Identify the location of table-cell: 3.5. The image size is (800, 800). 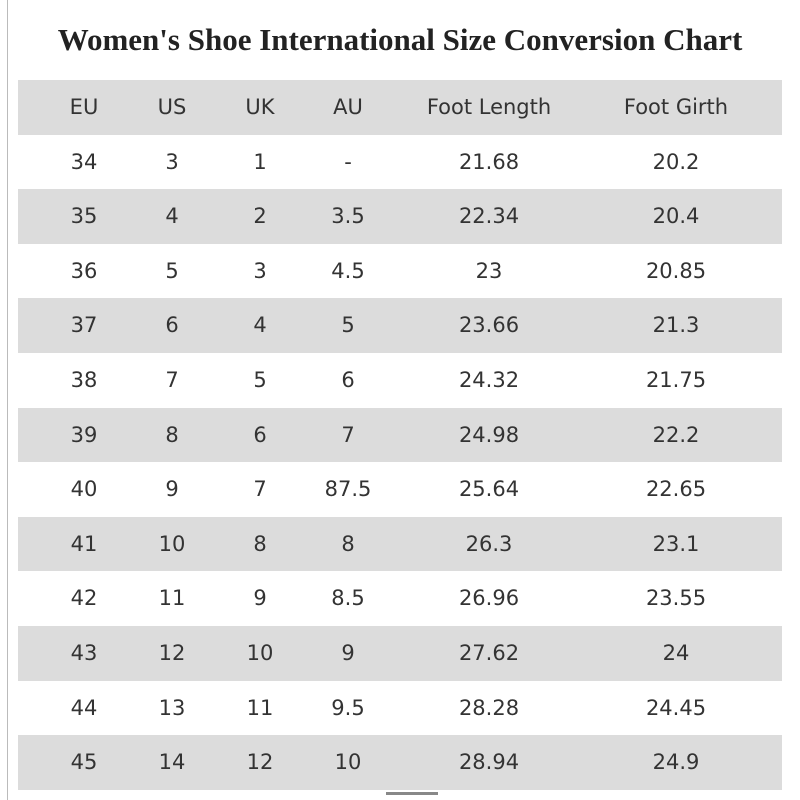
(348, 216).